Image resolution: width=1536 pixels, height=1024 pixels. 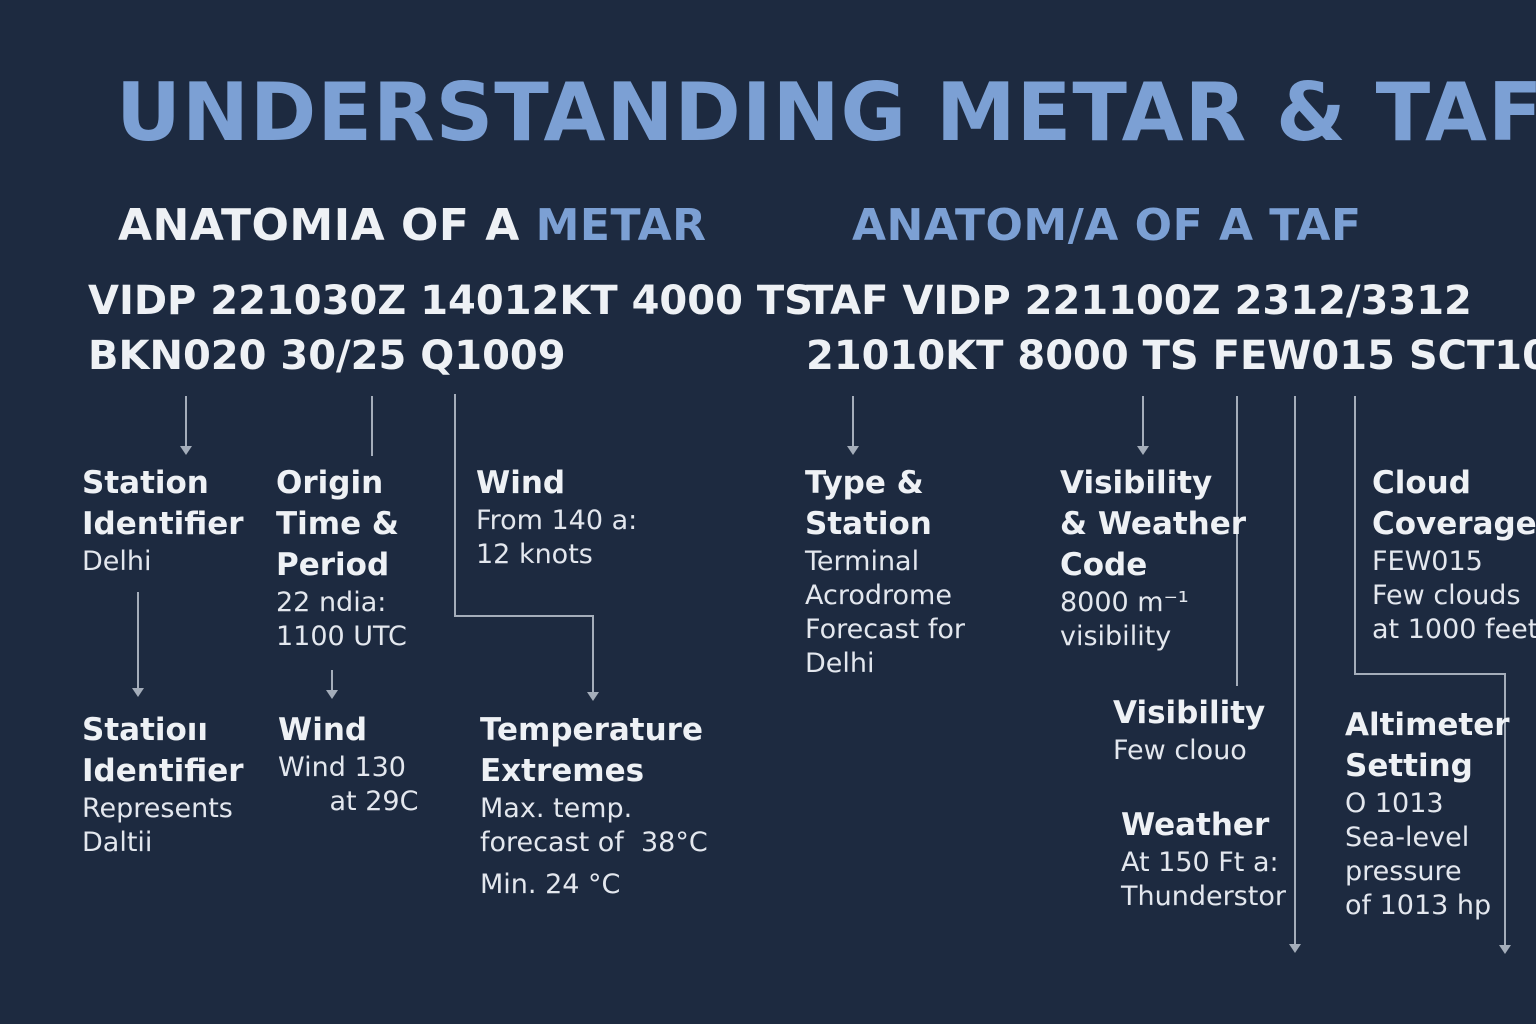 I want to click on metar-code-line-2: BKN020 30/25 Q1009, so click(x=327, y=356).